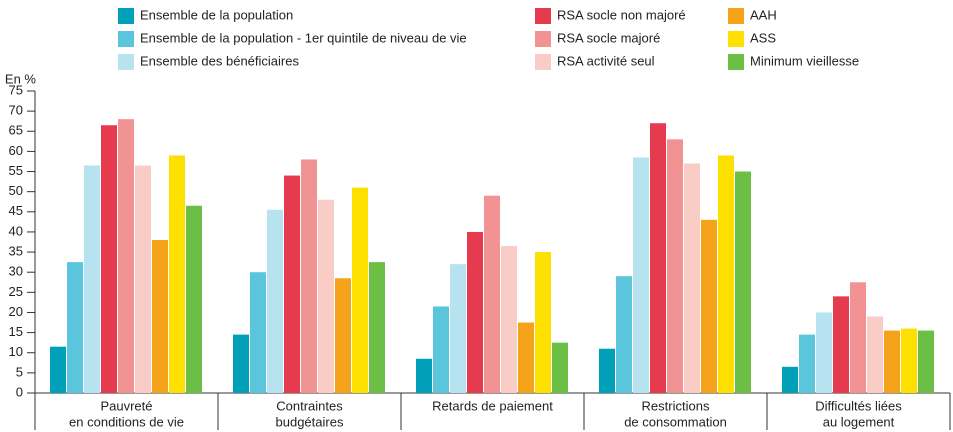 This screenshot has height=432, width=953. What do you see at coordinates (16, 210) in the screenshot?
I see `y-tick-label: 45` at bounding box center [16, 210].